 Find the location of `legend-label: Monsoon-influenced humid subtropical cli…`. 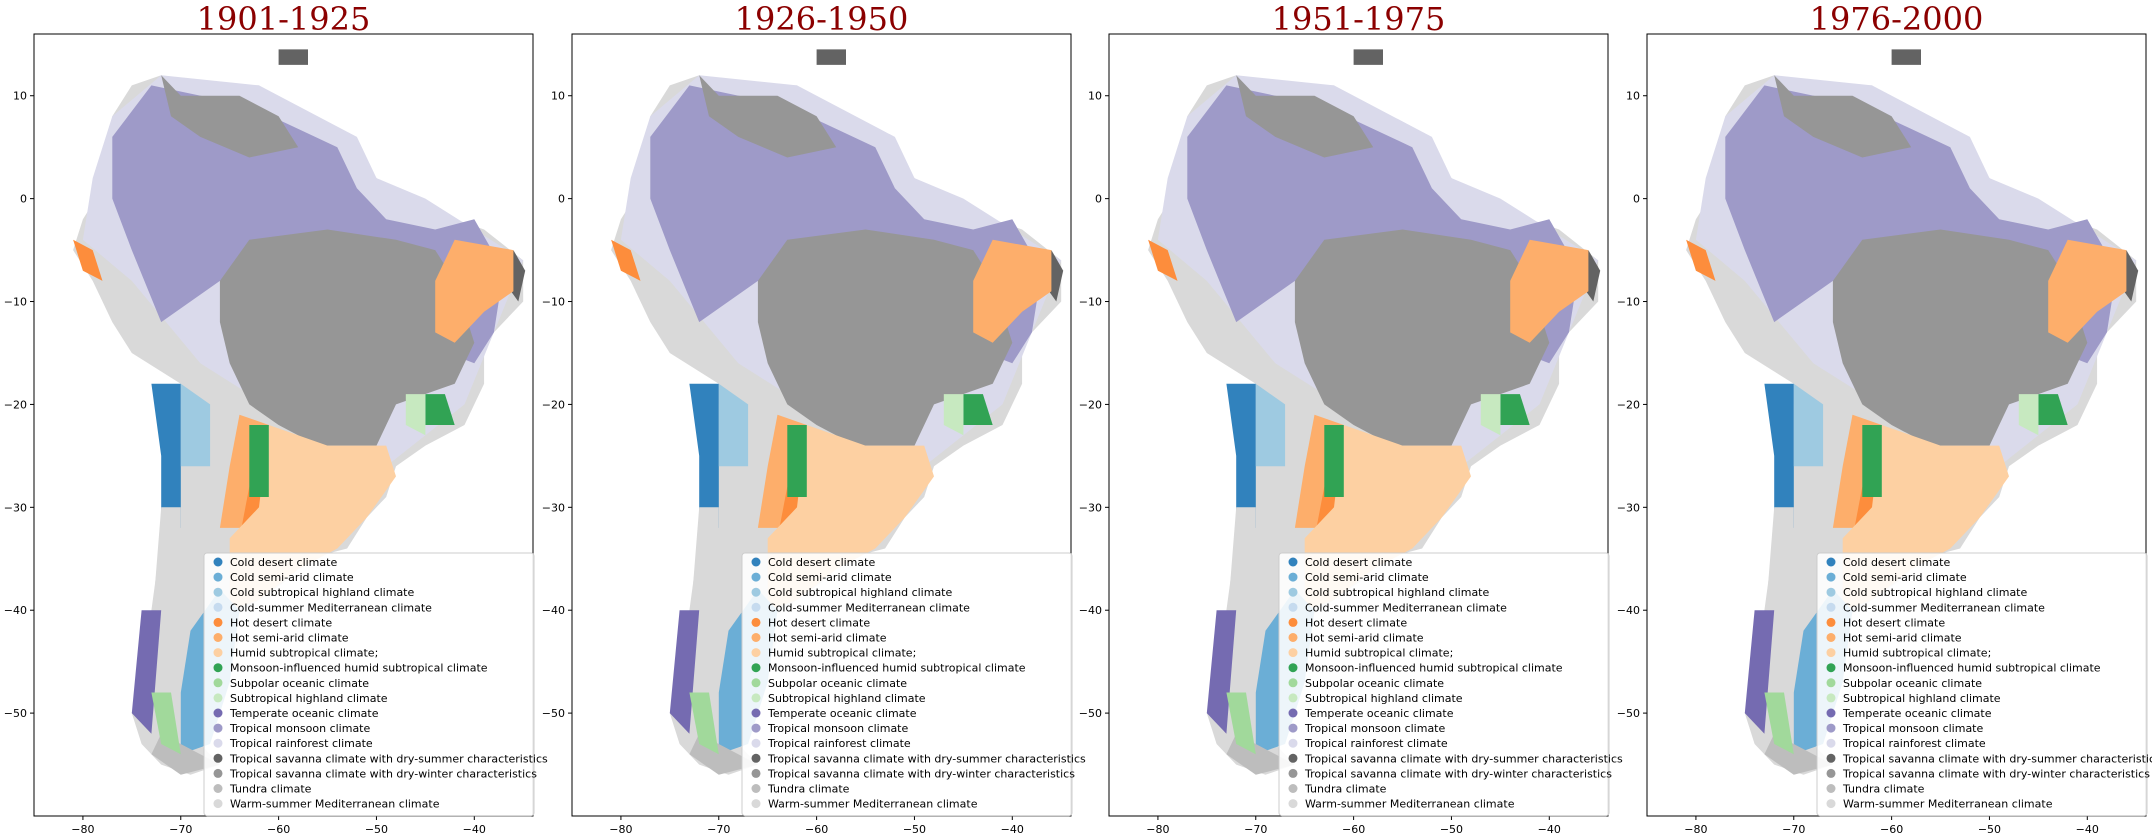

legend-label: Monsoon-influenced humid subtropical cli… is located at coordinates (1434, 668).